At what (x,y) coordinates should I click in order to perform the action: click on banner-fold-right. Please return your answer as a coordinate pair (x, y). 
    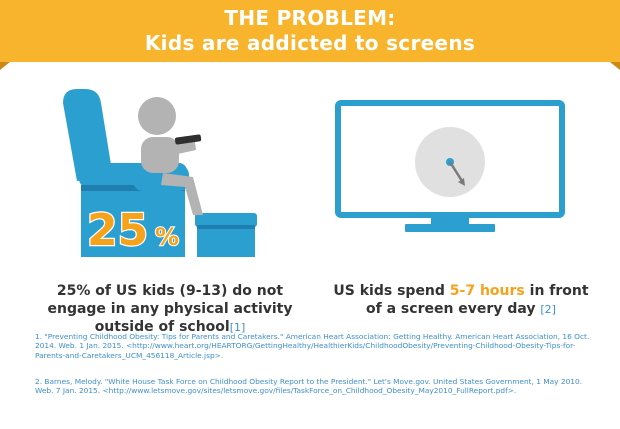
    Looking at the image, I should click on (615, 66).